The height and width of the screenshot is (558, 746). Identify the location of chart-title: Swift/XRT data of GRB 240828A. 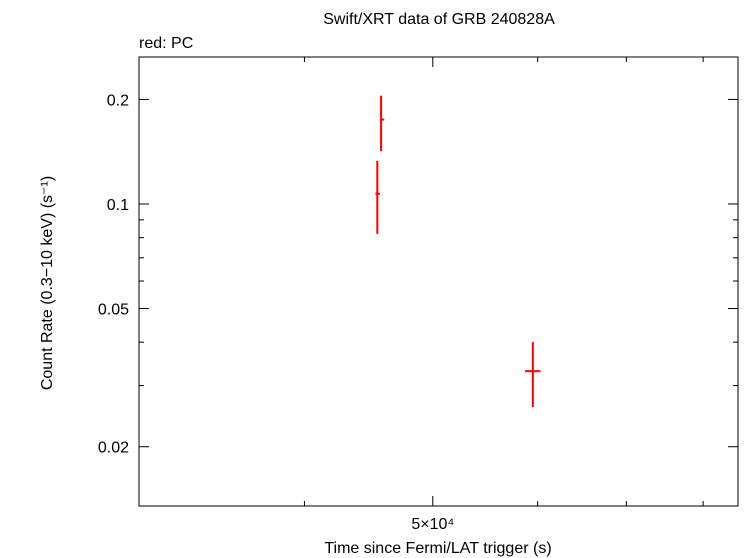
(439, 19).